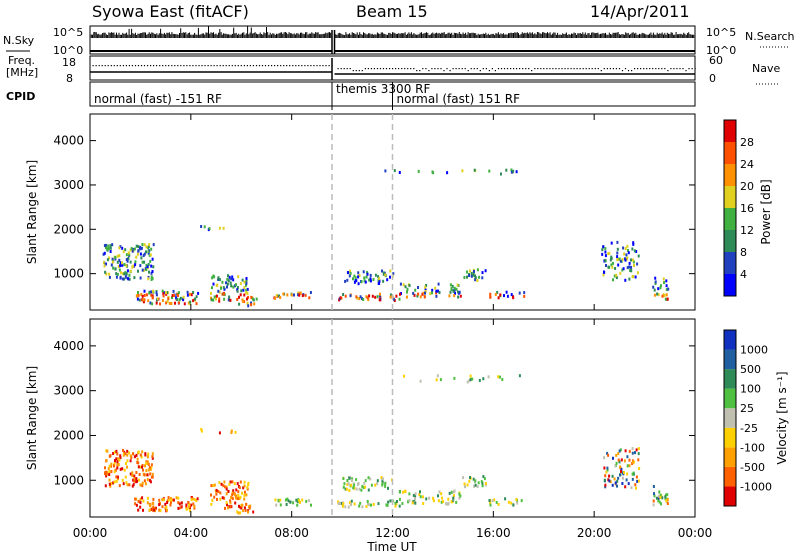  Describe the element at coordinates (68, 346) in the screenshot. I see `y-tick-label: 4000` at that location.